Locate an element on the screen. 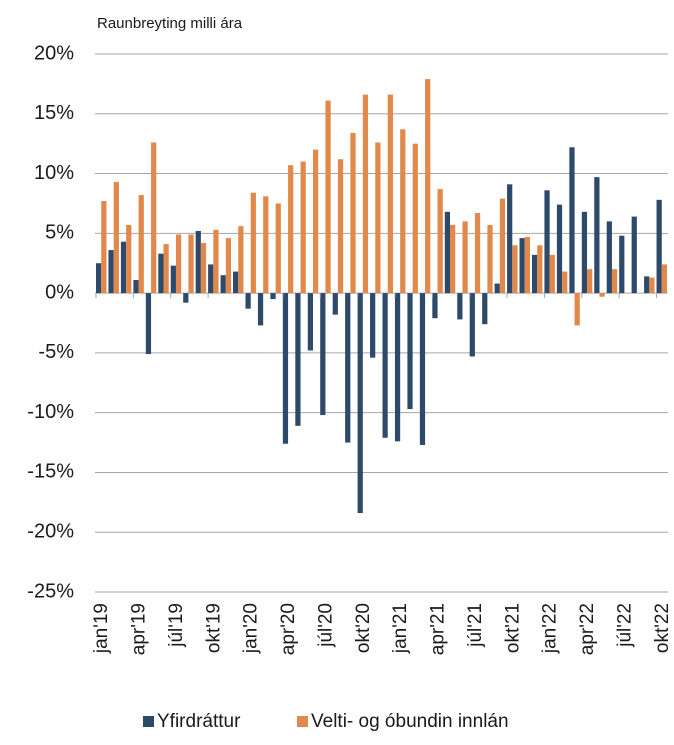  y-tick-label: -5% is located at coordinates (56, 352).